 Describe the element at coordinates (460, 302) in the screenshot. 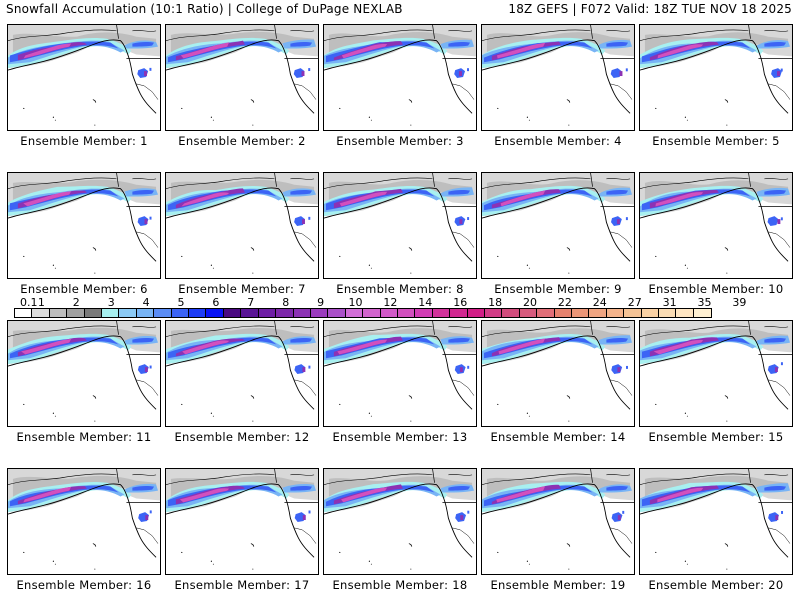

I see `colorbar-tick-label: 16` at that location.